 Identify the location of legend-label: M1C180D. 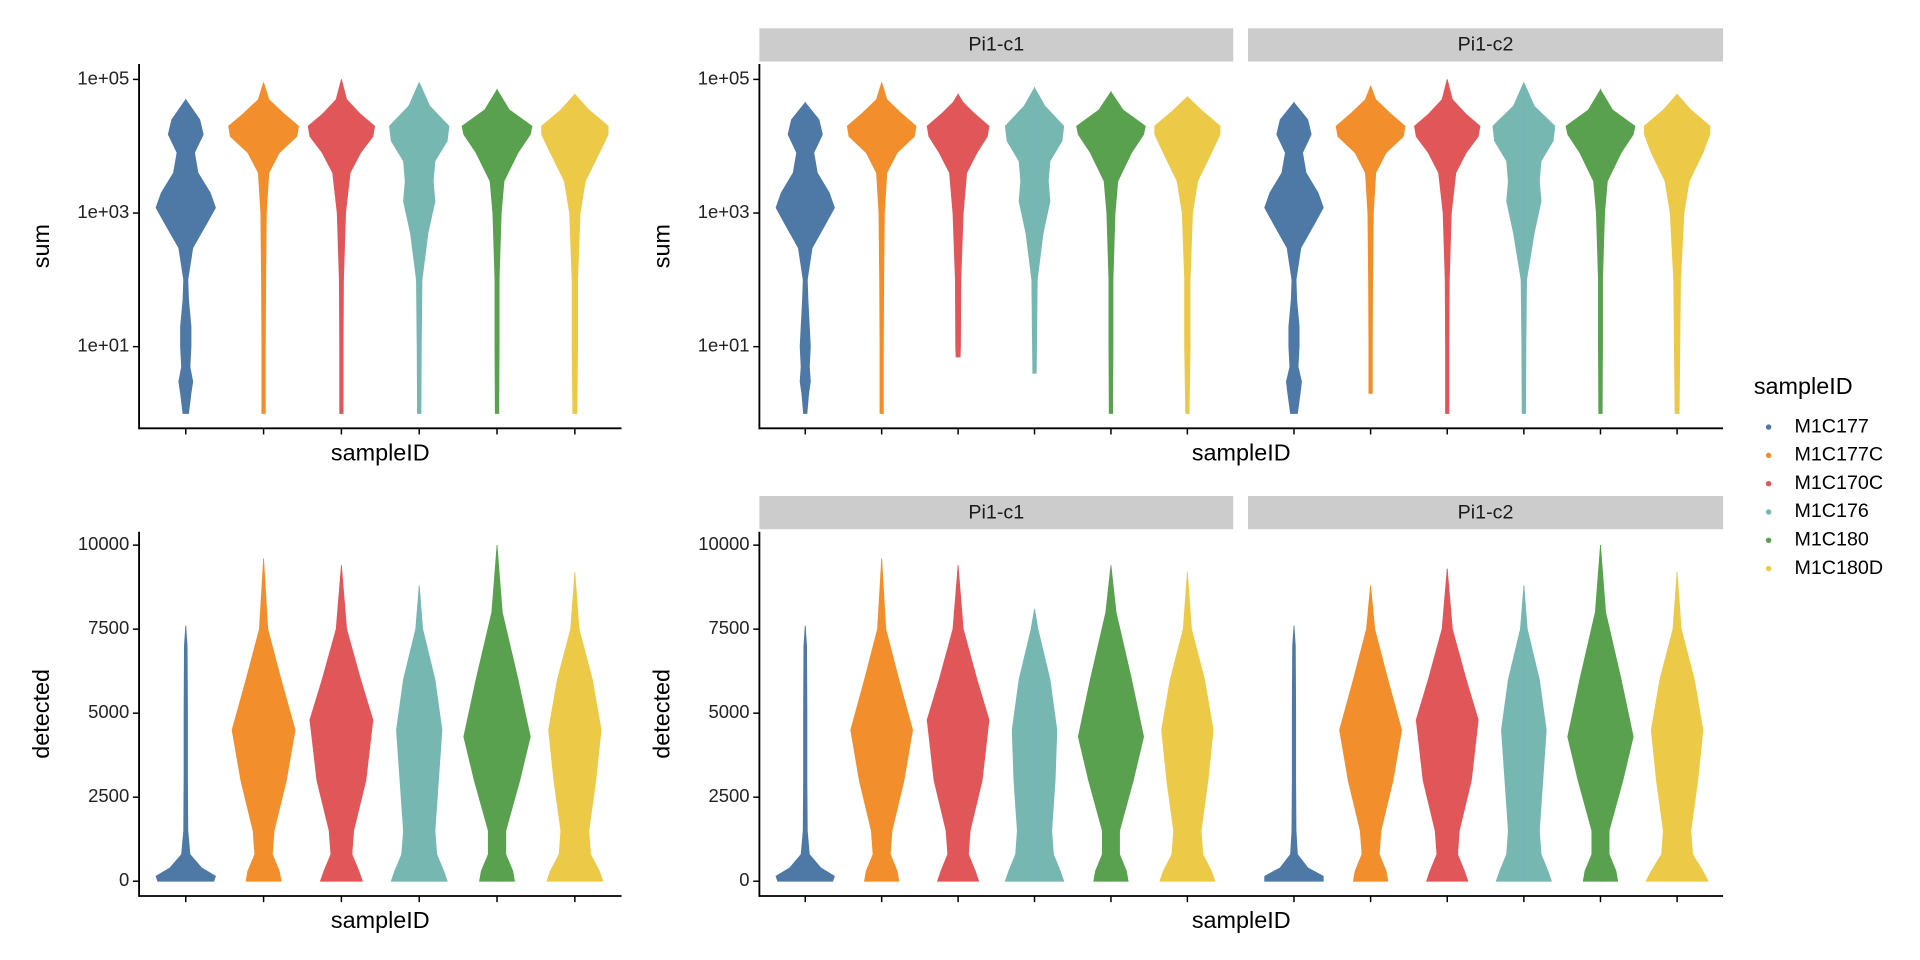
(1838, 568).